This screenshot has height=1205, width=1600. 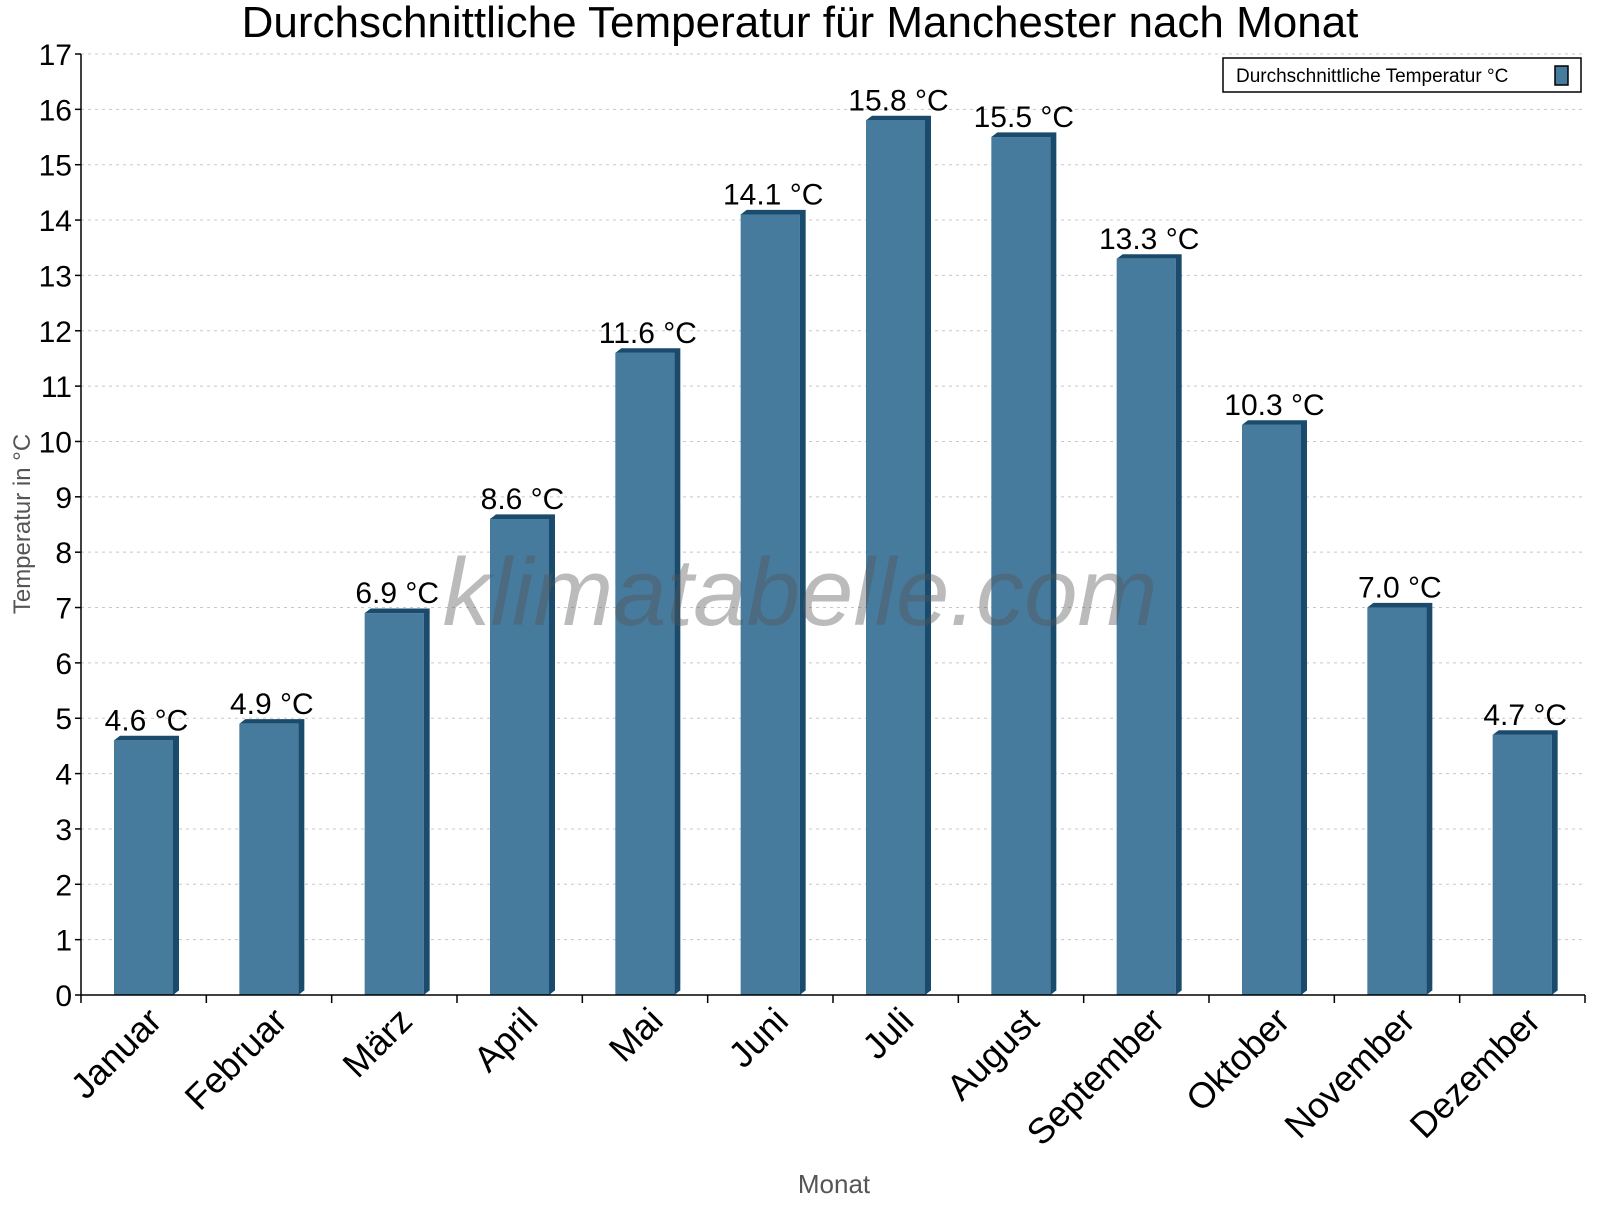 What do you see at coordinates (1372, 76) in the screenshot?
I see `legend-label: Durchschnittliche Temperatur °C` at bounding box center [1372, 76].